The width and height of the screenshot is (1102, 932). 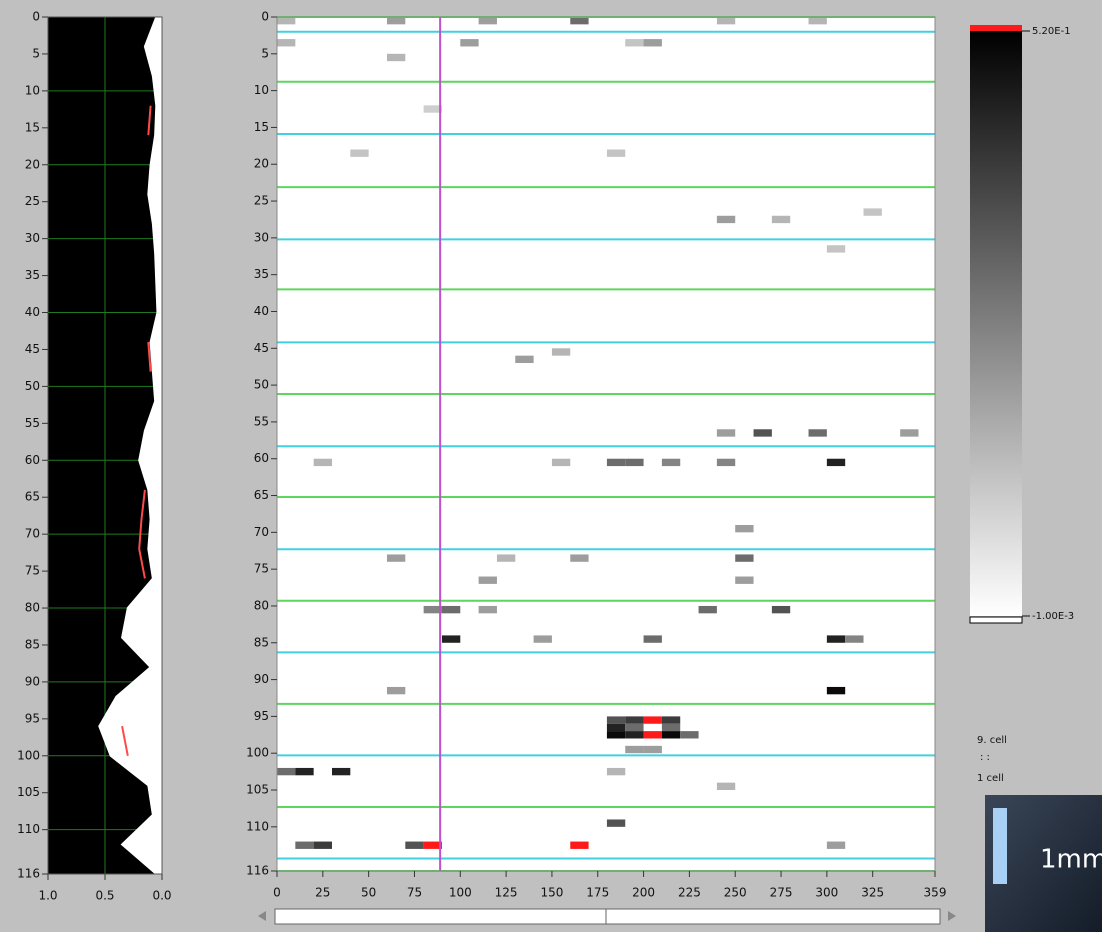 What do you see at coordinates (261, 164) in the screenshot?
I see `y-tick-label: 20` at bounding box center [261, 164].